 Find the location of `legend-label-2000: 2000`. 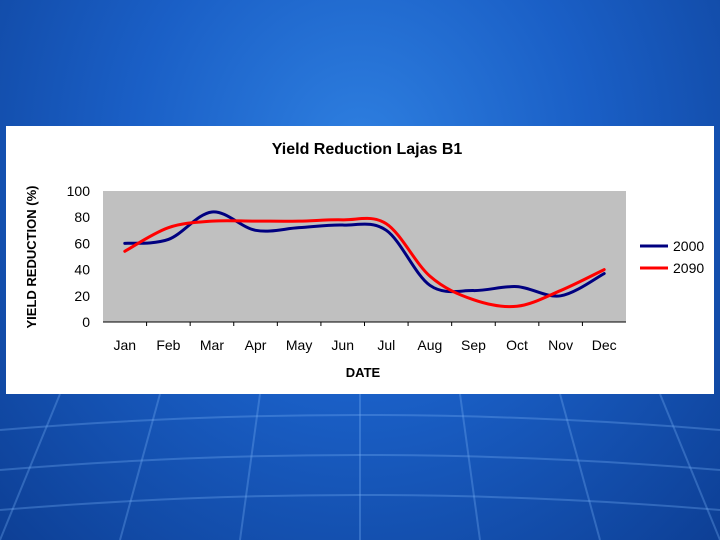

legend-label-2000: 2000 is located at coordinates (688, 246).